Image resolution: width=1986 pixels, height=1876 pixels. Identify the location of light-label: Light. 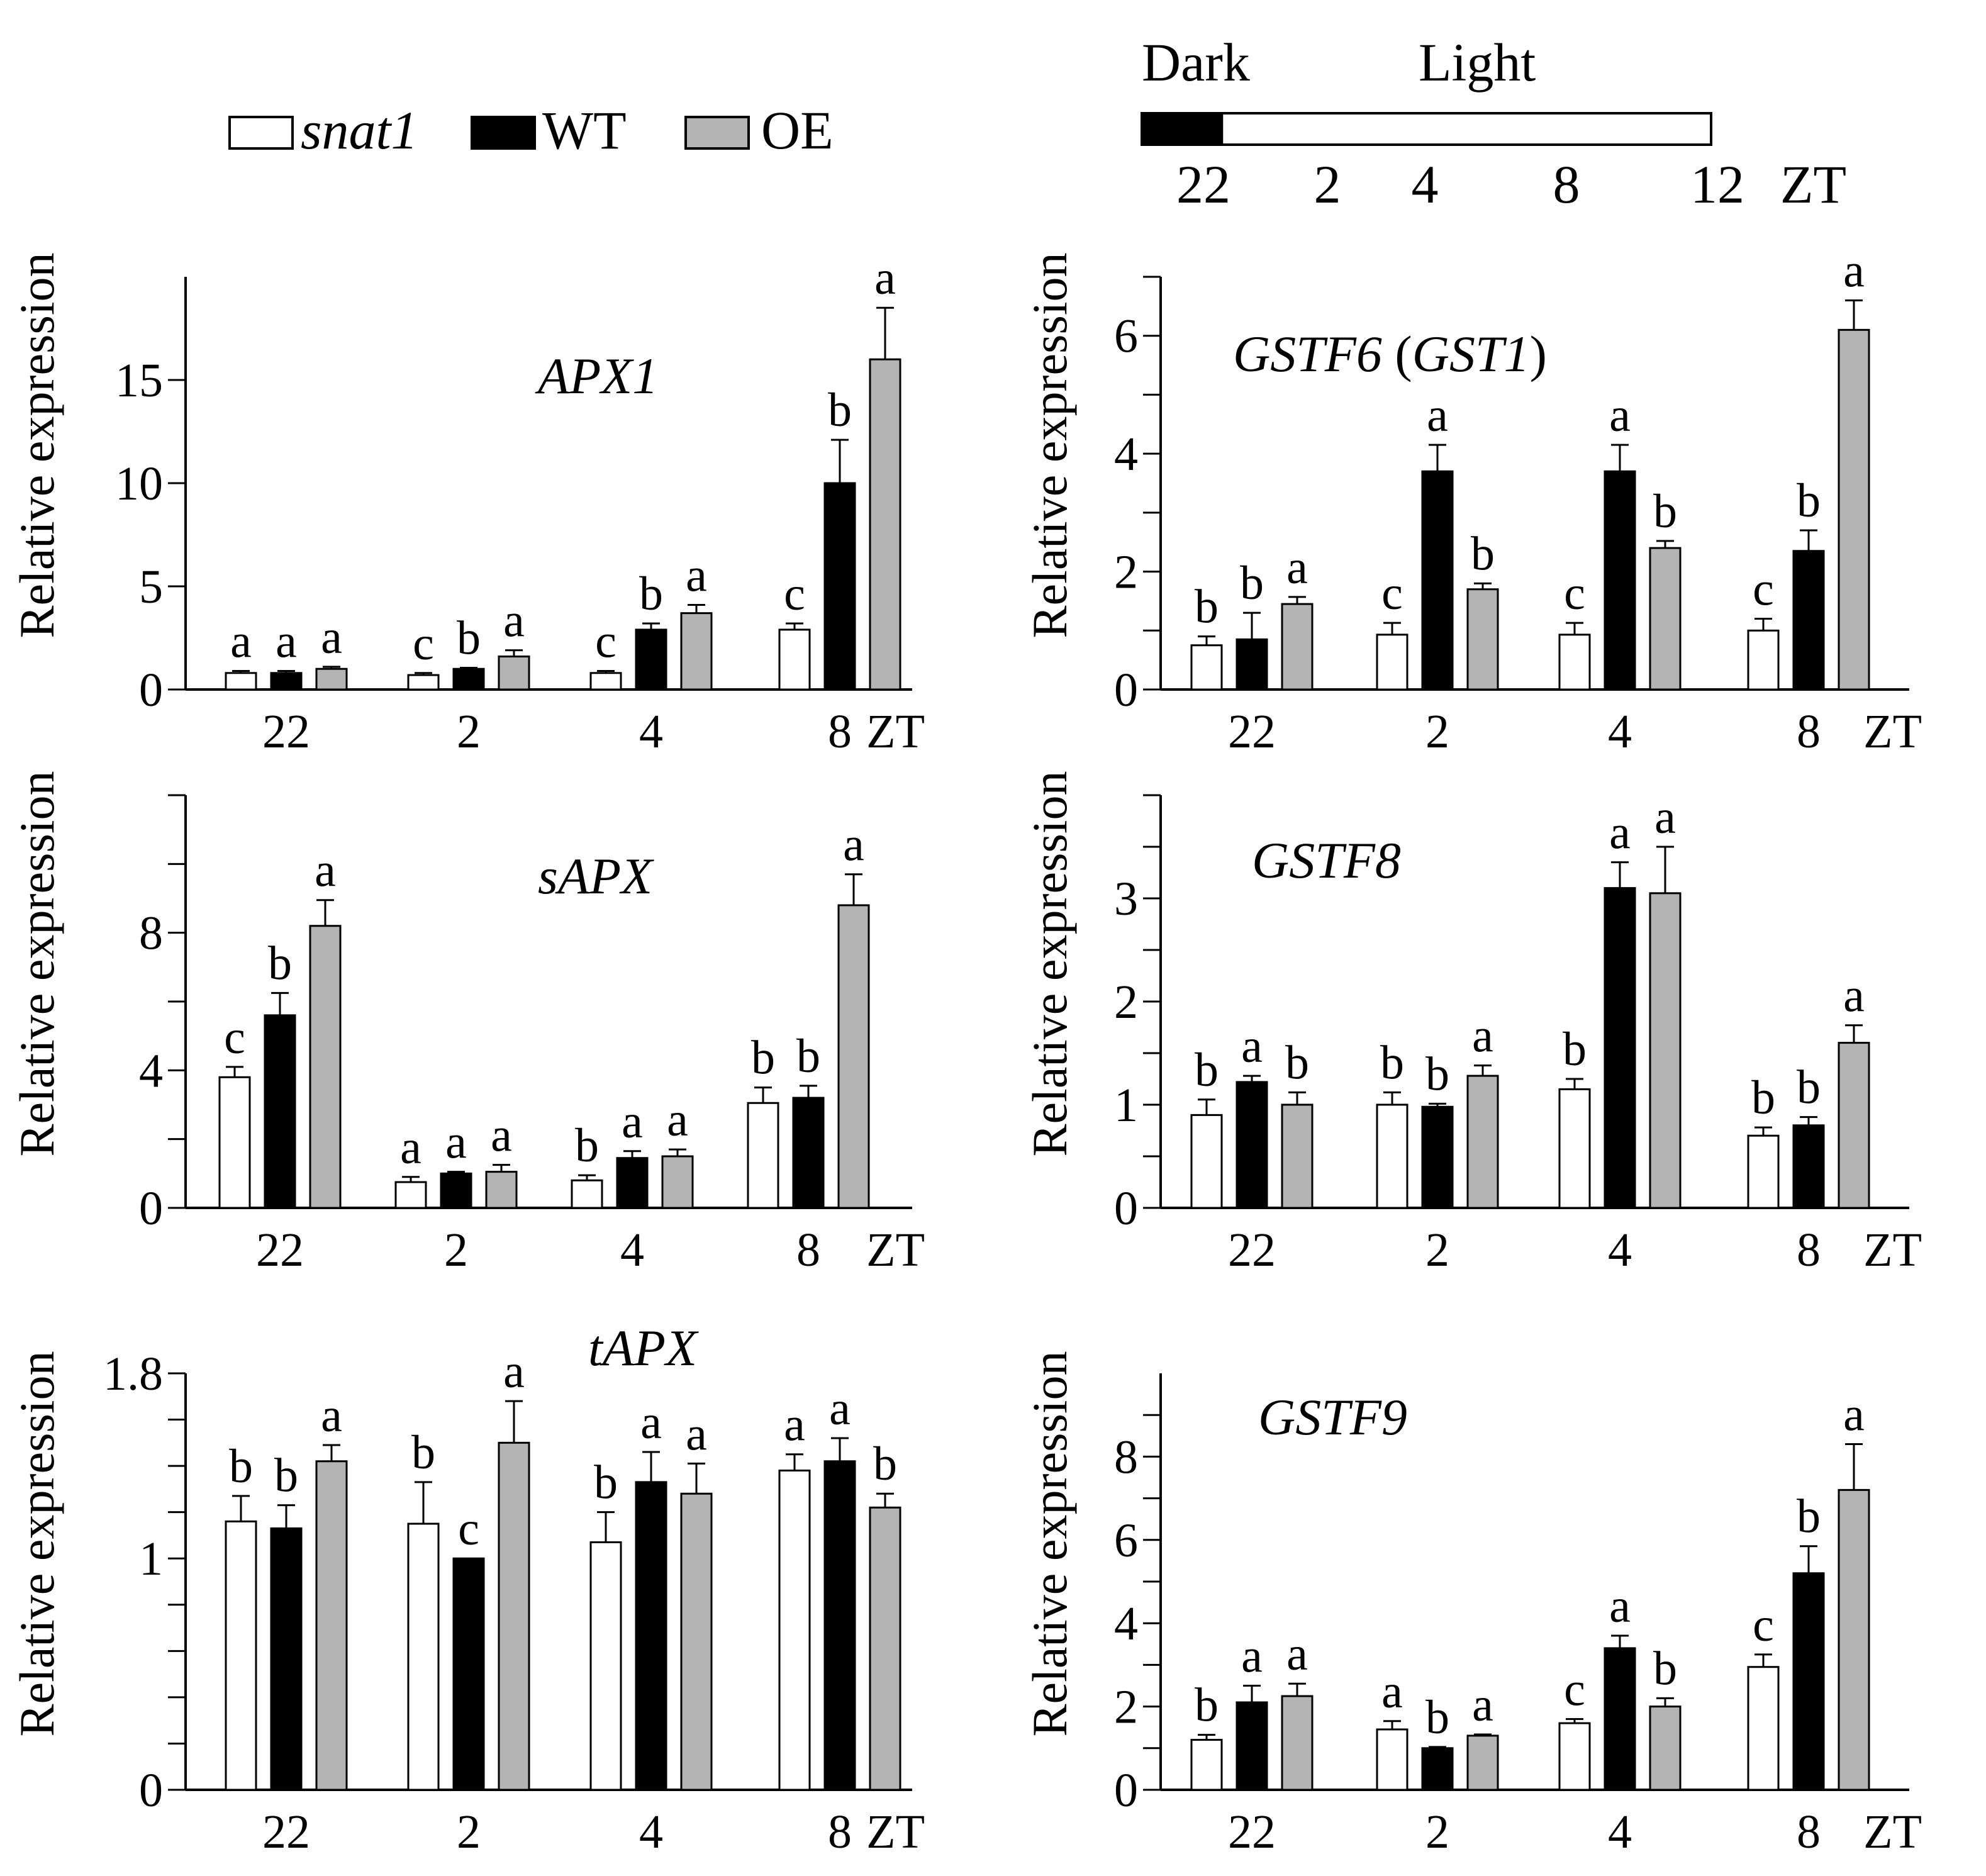
(1478, 62).